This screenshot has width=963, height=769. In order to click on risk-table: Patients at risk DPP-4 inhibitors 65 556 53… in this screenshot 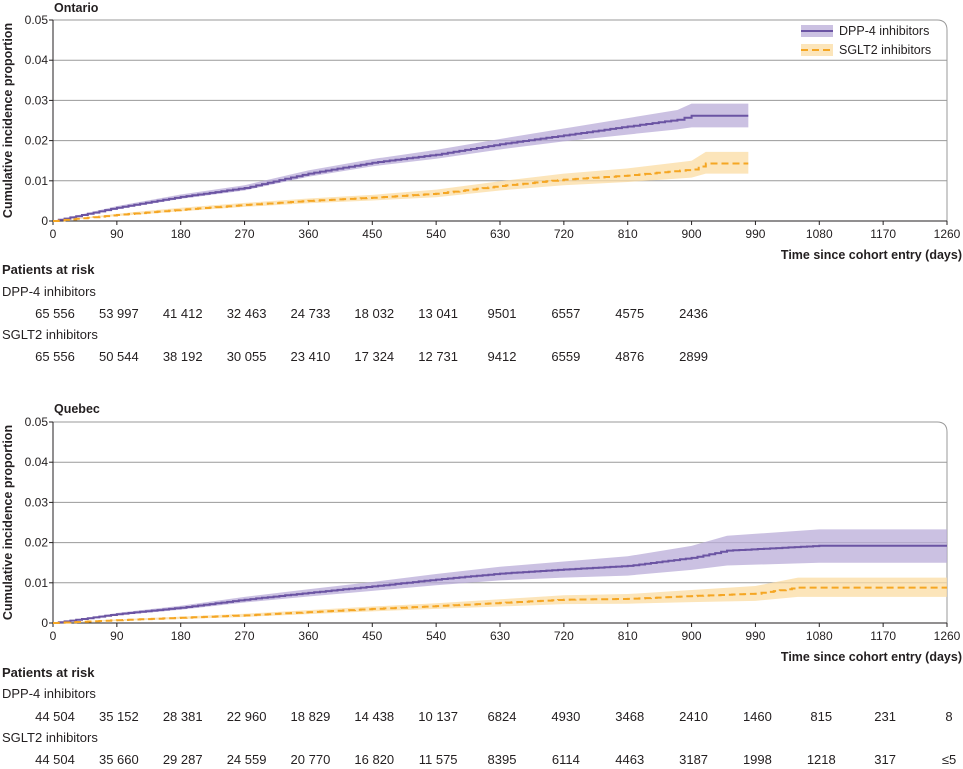, I will do `click(355, 313)`.